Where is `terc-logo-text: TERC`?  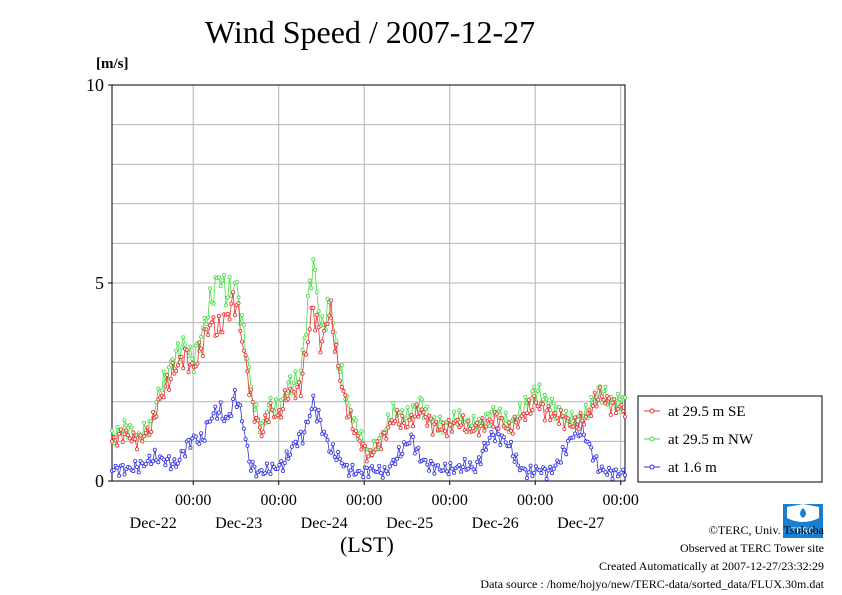 terc-logo-text: TERC is located at coordinates (803, 531).